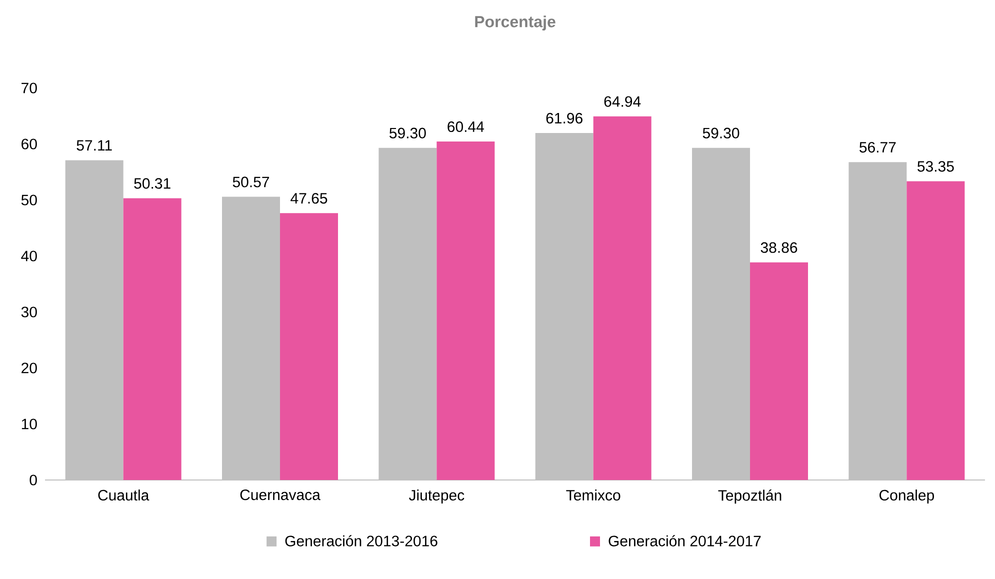 The height and width of the screenshot is (579, 995). I want to click on x-tick-label: Cuautla, so click(124, 495).